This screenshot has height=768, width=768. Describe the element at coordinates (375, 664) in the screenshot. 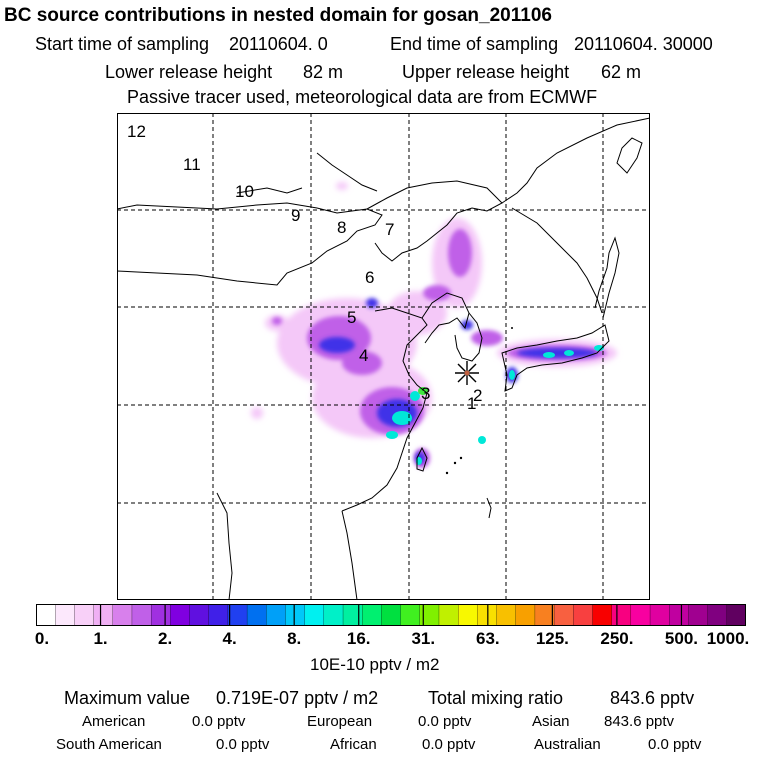

I see `colorbar-units: 10E-10 pptv / m2` at that location.